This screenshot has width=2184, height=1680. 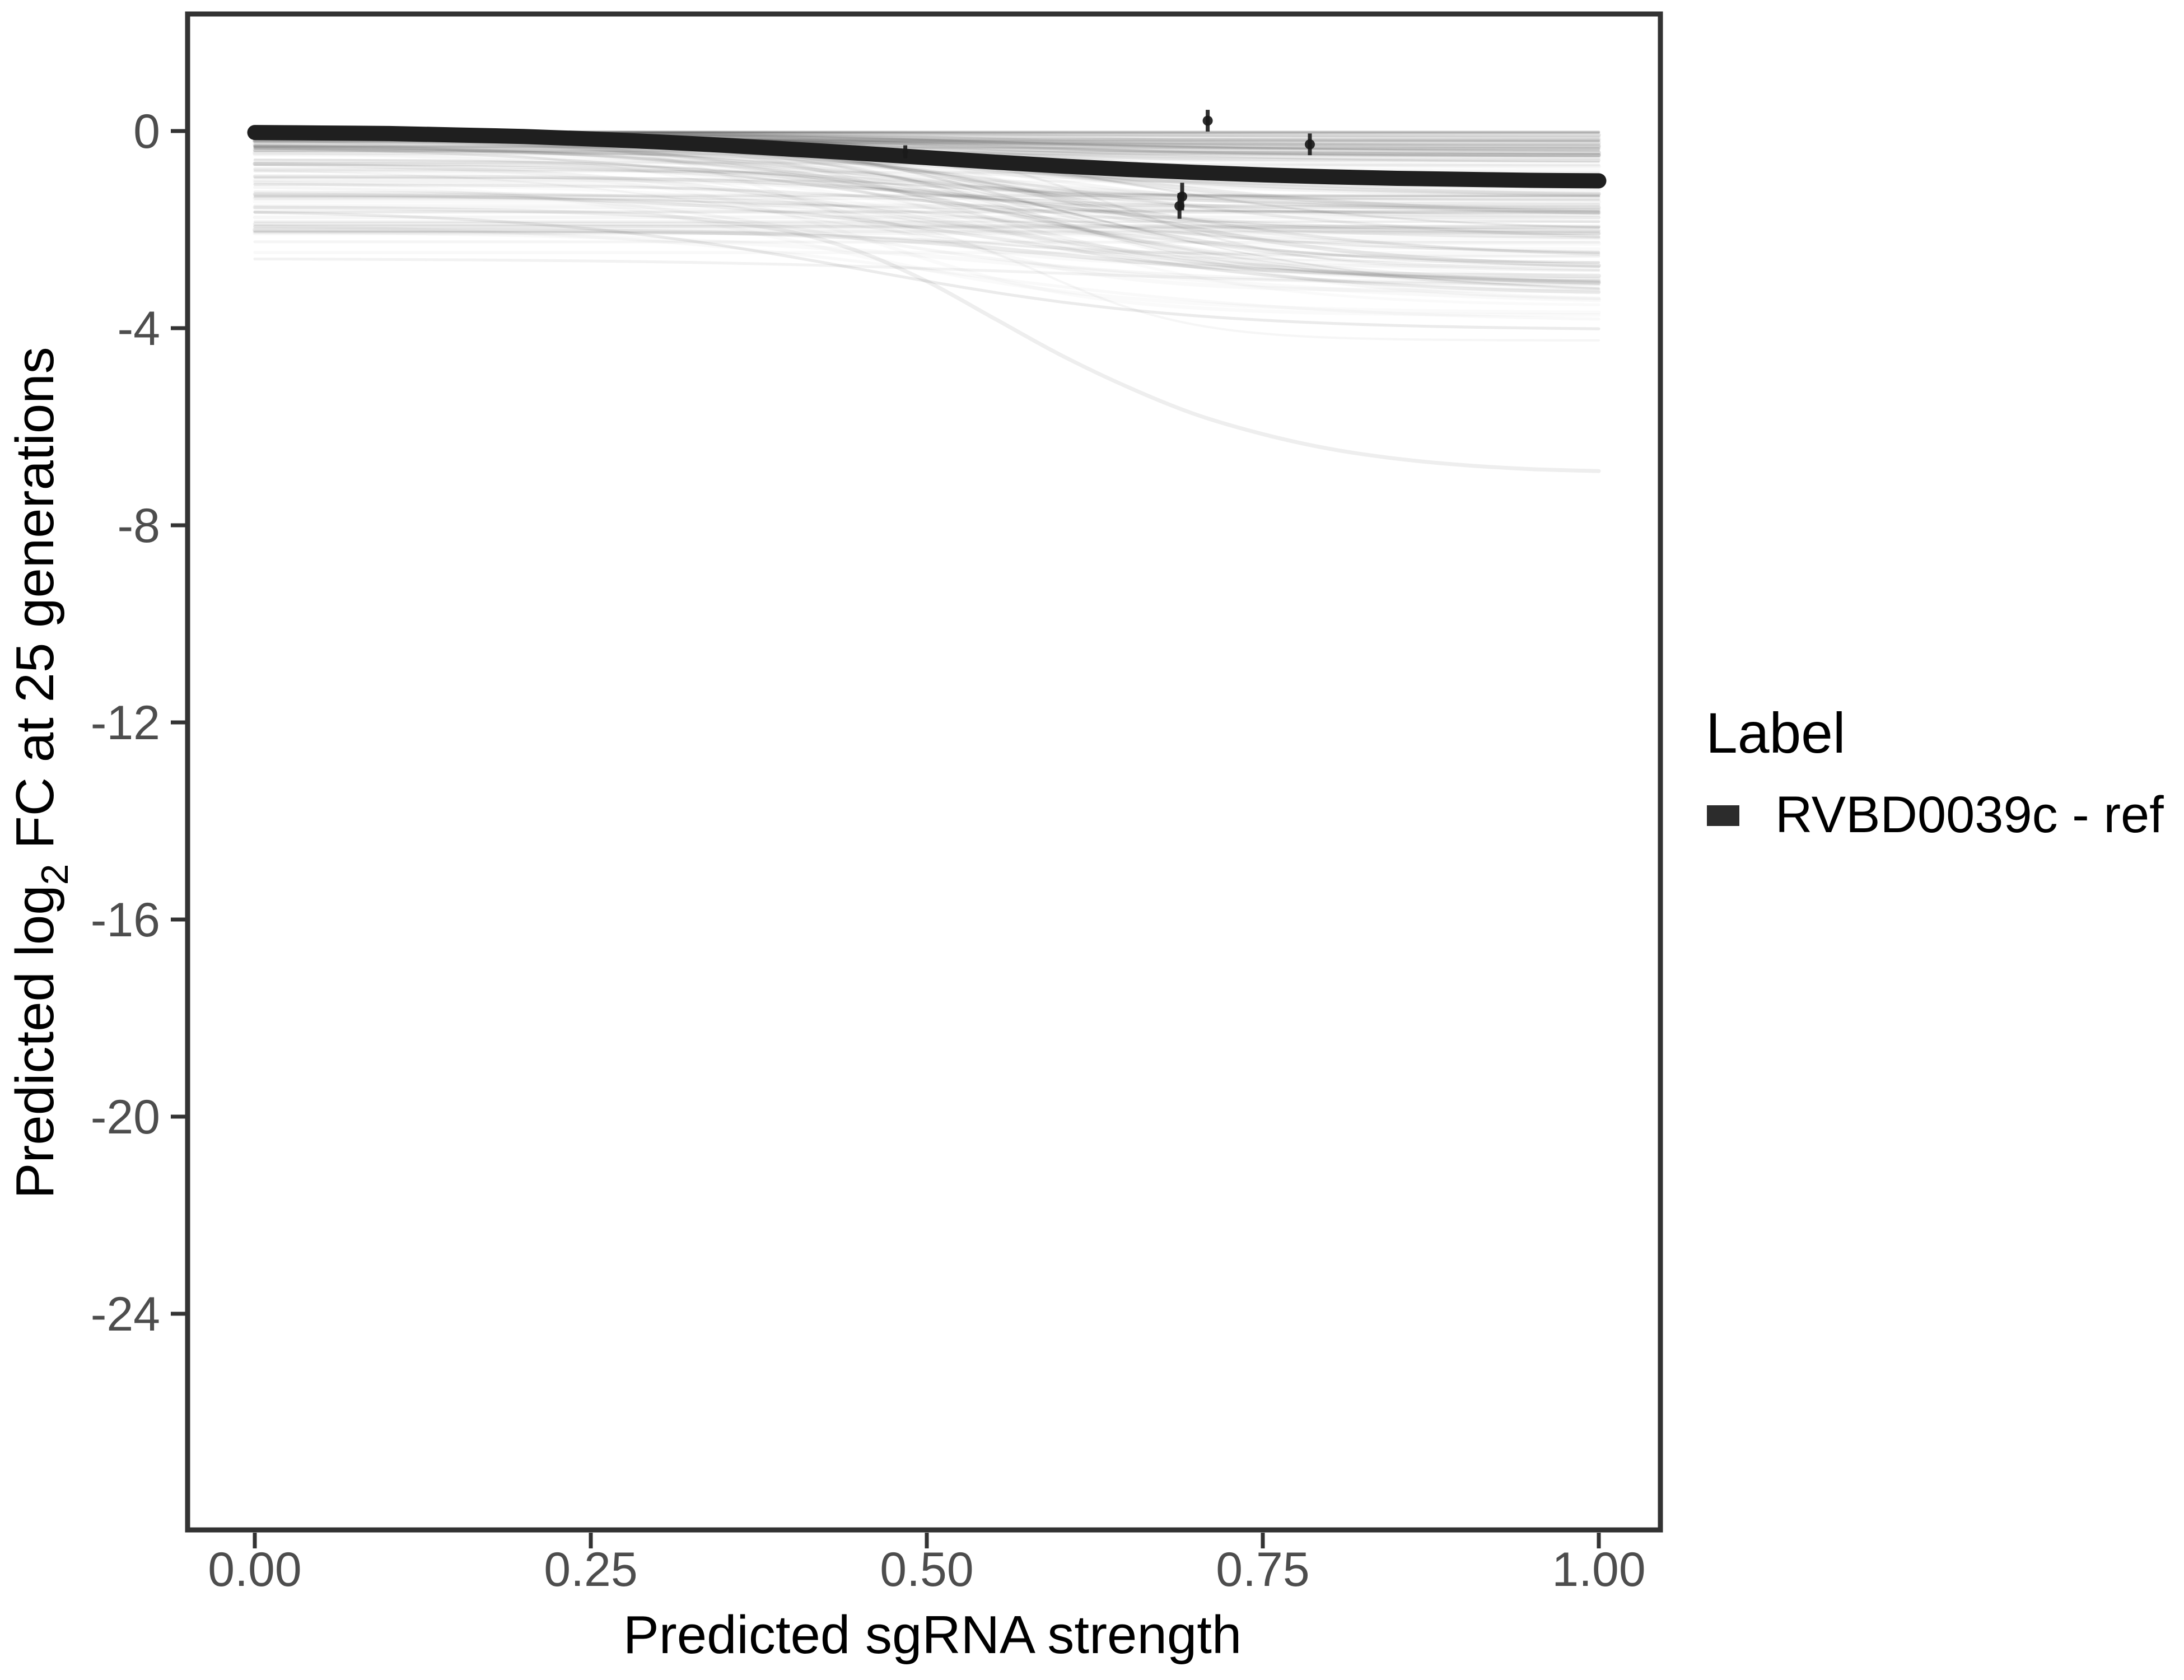 I want to click on x-tick-label: 1.00, so click(x=1599, y=1570).